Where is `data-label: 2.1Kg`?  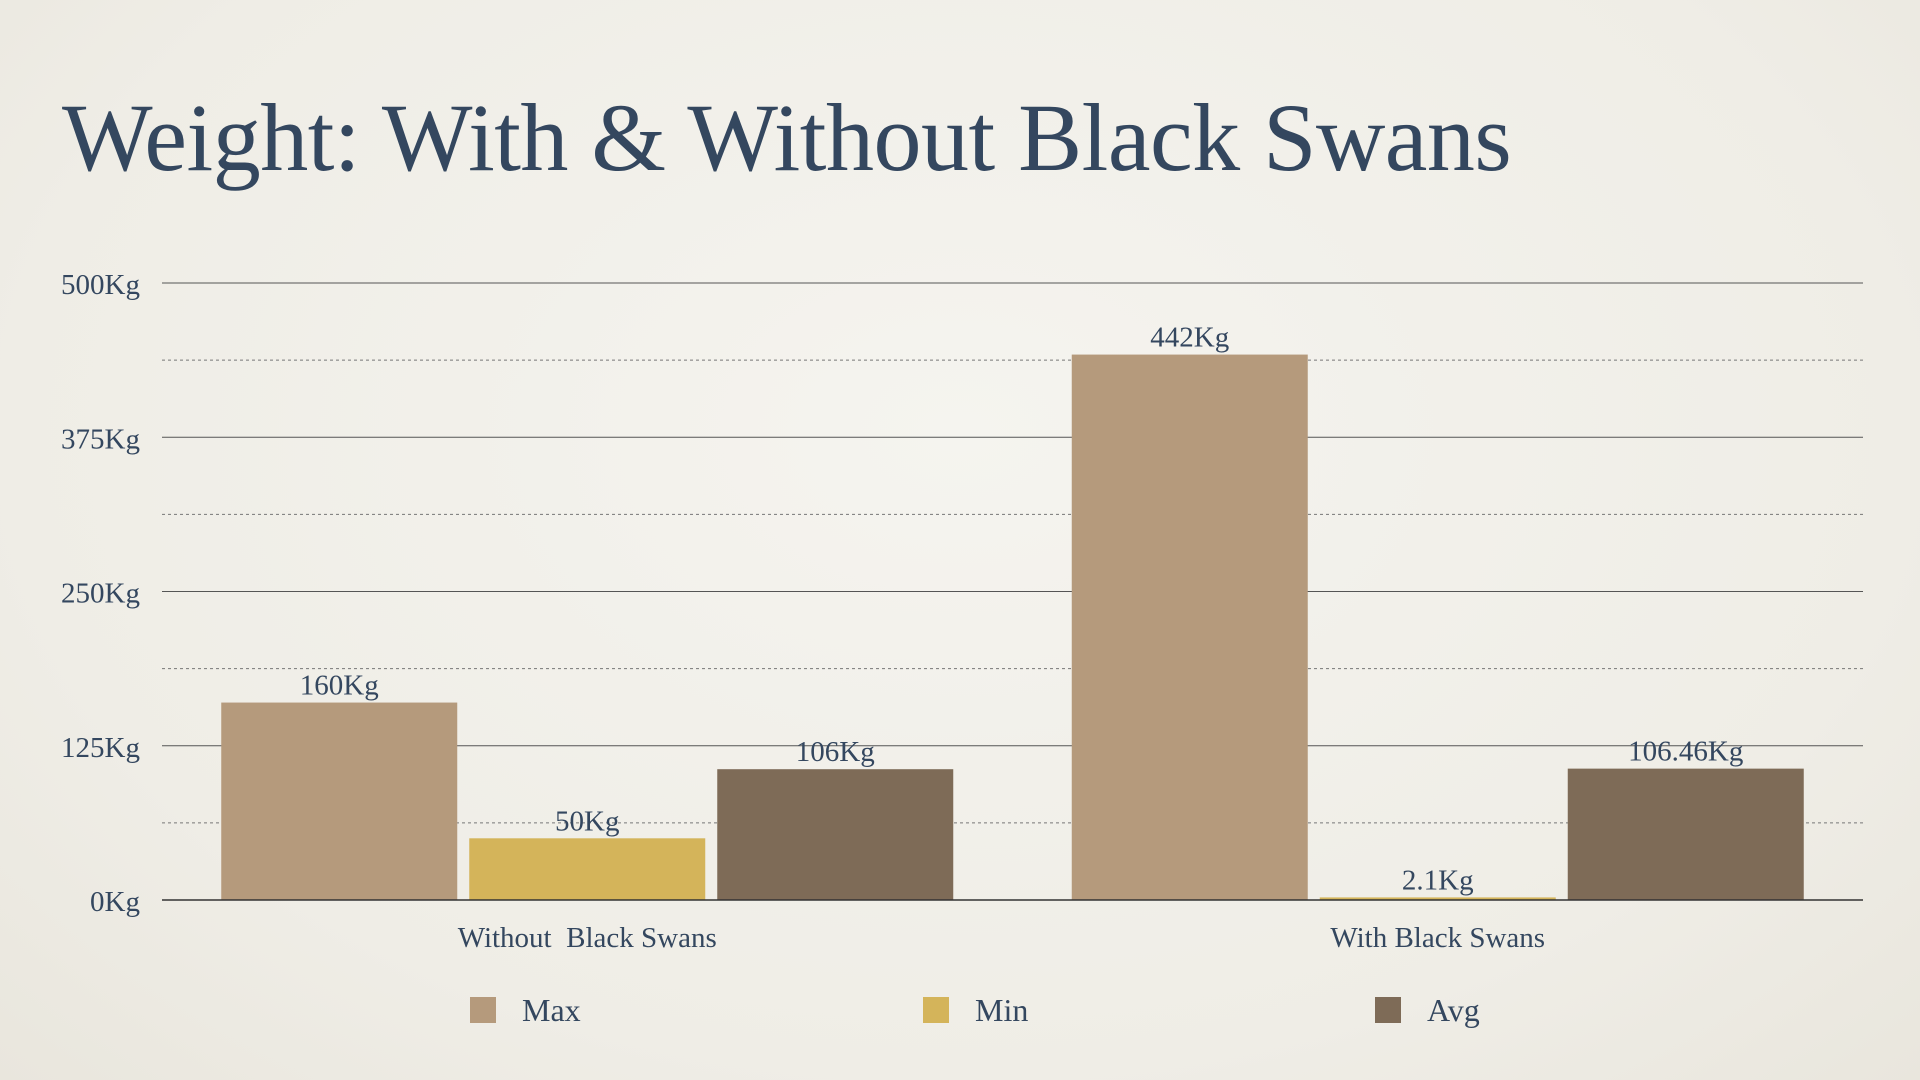
data-label: 2.1Kg is located at coordinates (1438, 880).